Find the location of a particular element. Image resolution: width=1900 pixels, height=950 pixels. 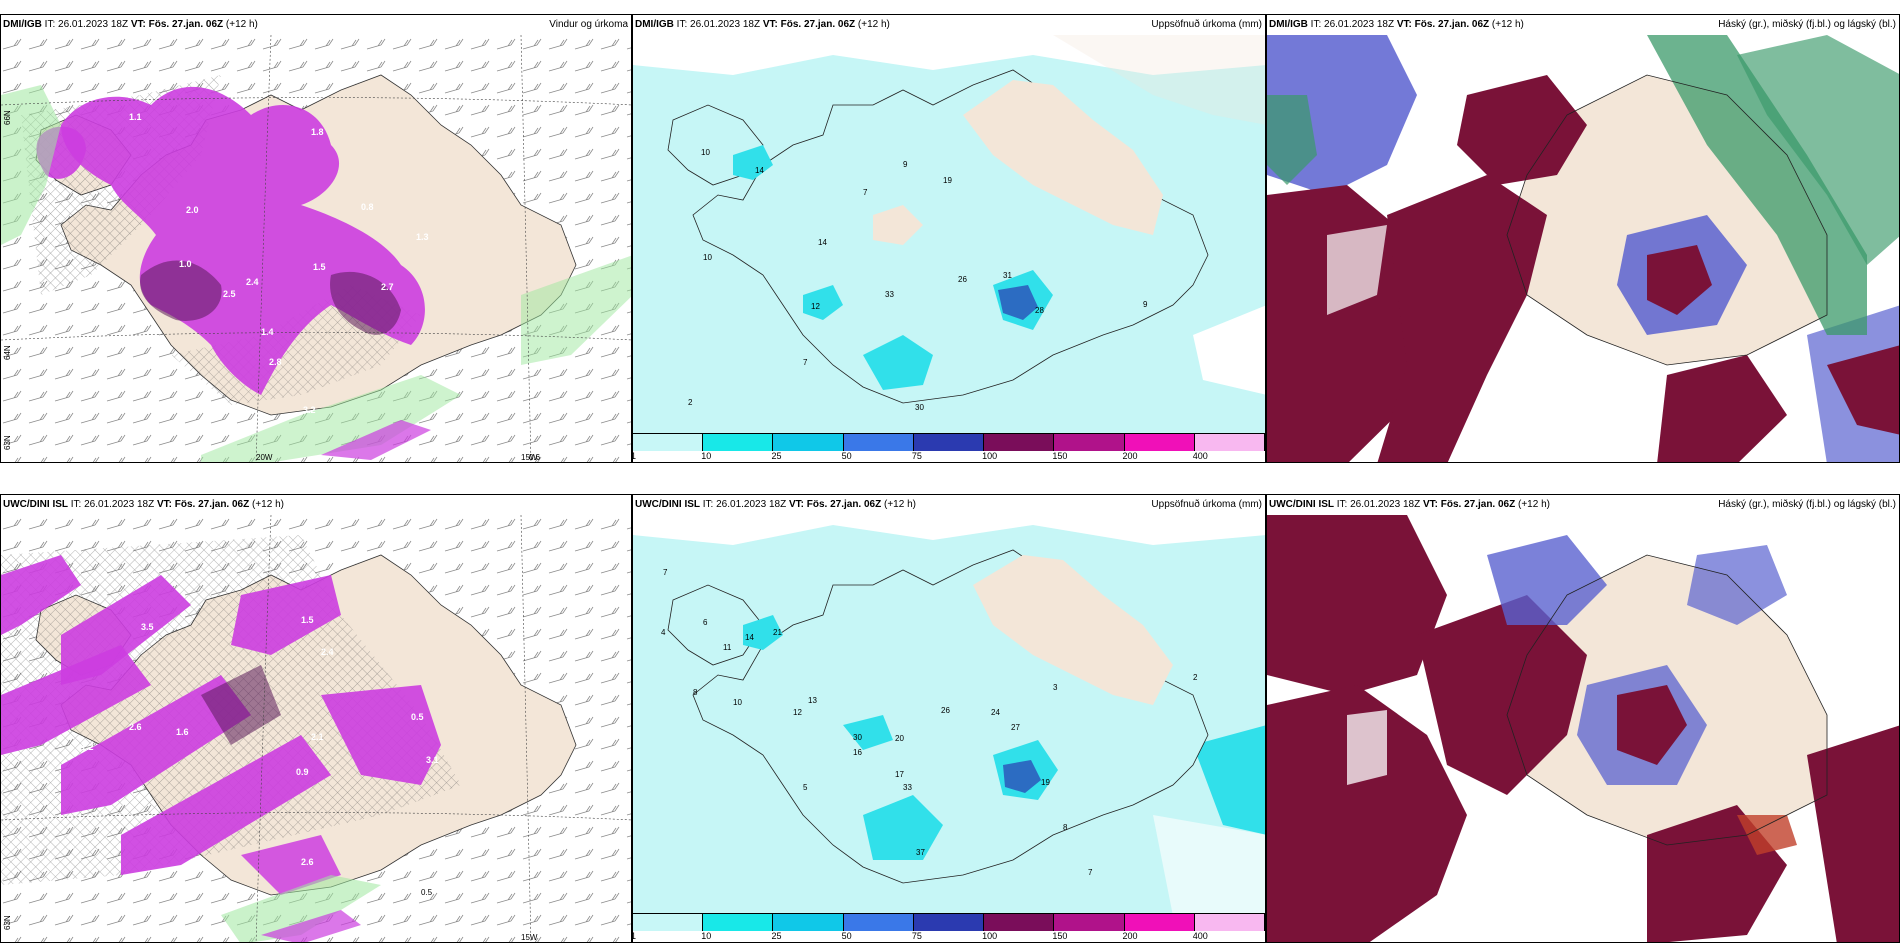

wind-value: 2.0 is located at coordinates (192, 210).